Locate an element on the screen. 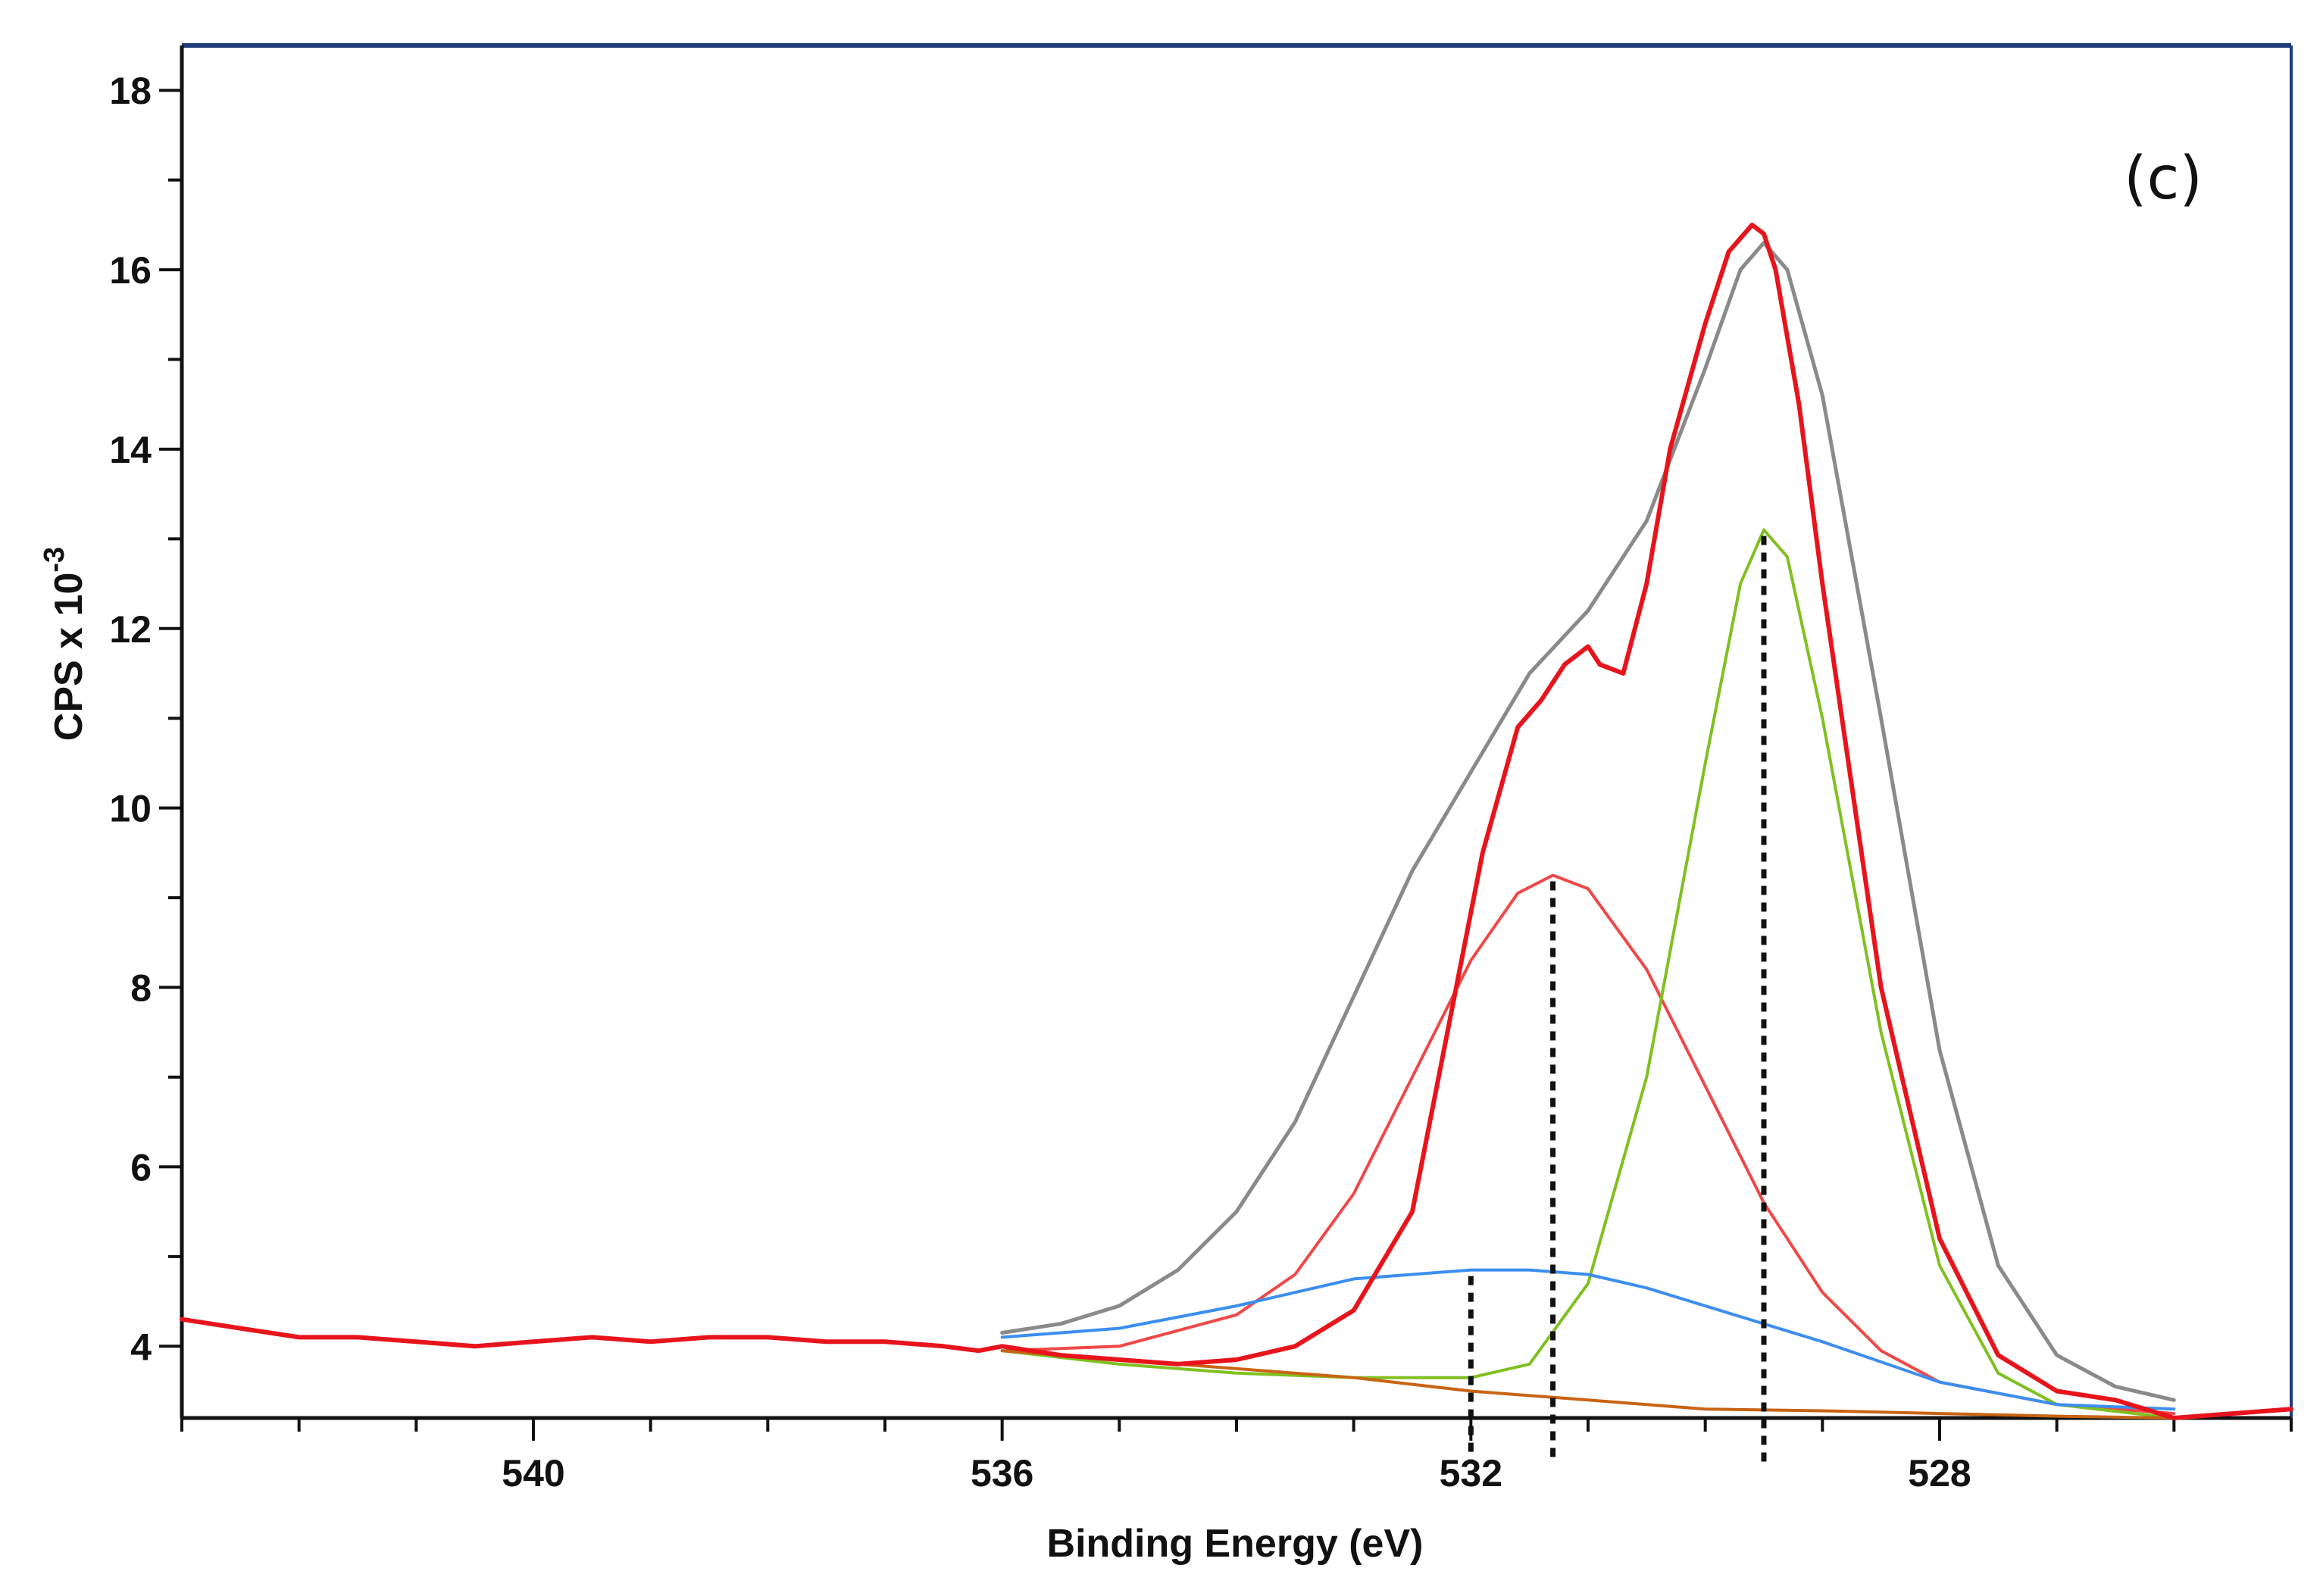 This screenshot has height=1596, width=2323. x-tick-label: 528 is located at coordinates (1939, 1473).